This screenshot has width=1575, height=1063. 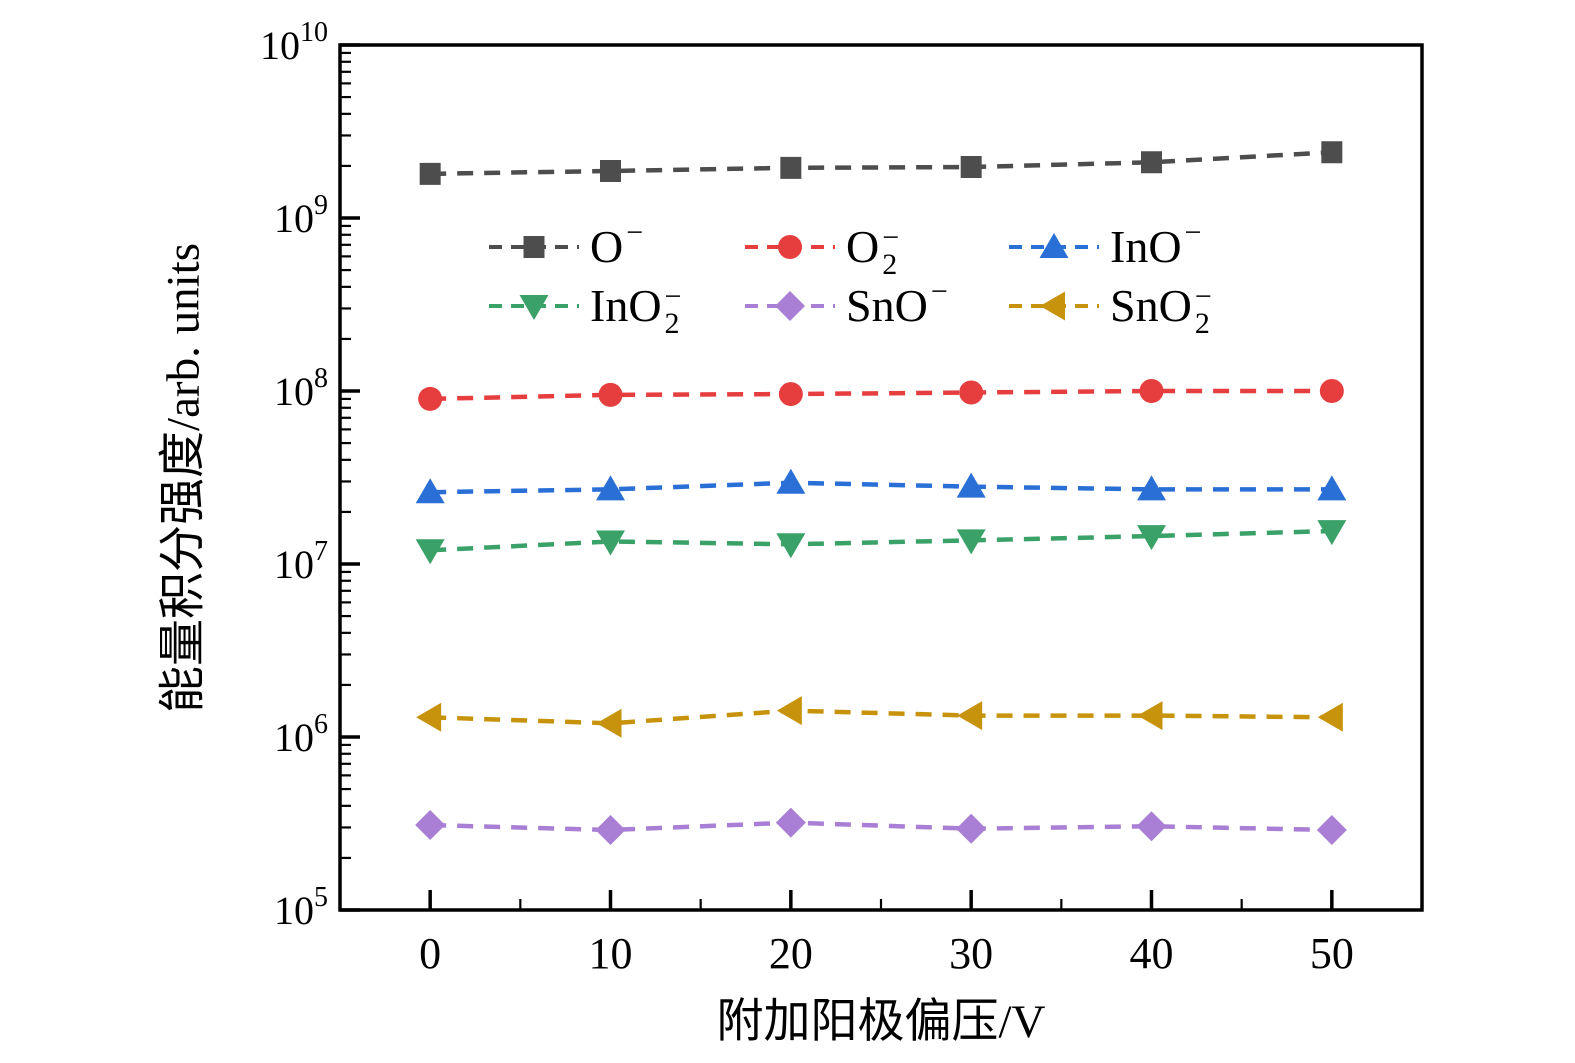 I want to click on x-tick-label: 0, so click(x=430, y=953).